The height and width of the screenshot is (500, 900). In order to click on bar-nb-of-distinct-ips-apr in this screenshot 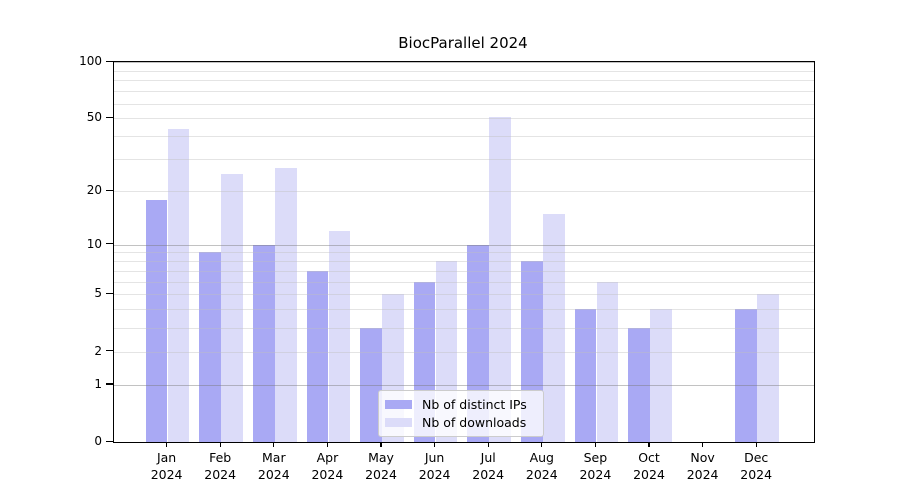, I will do `click(317, 356)`.